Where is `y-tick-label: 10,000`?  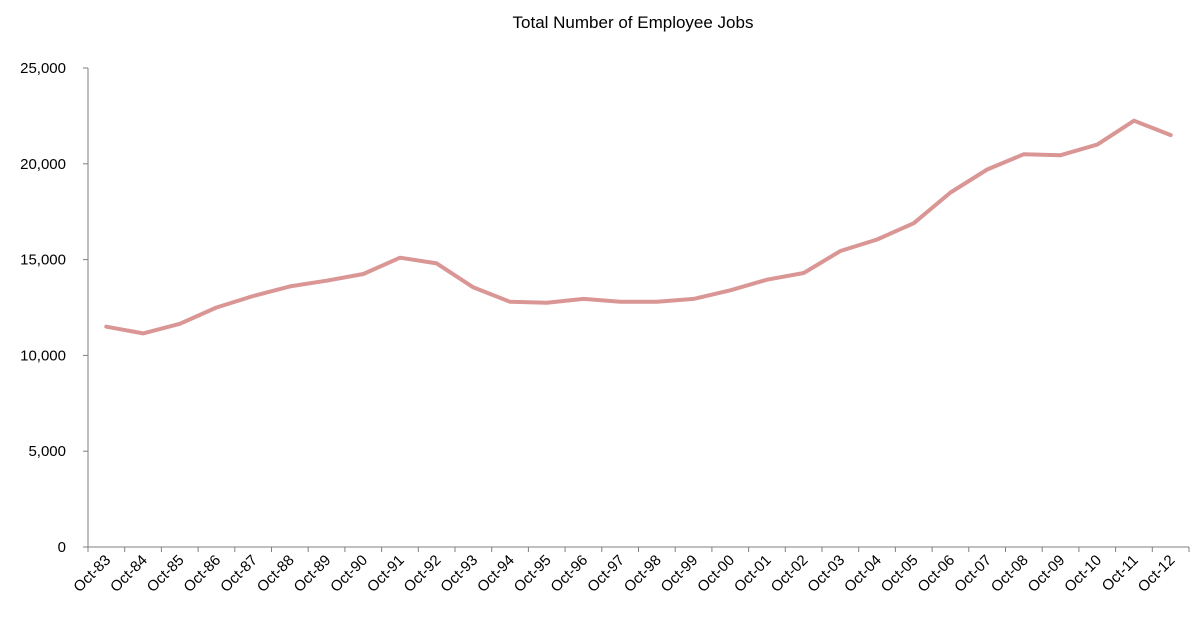
y-tick-label: 10,000 is located at coordinates (43, 355).